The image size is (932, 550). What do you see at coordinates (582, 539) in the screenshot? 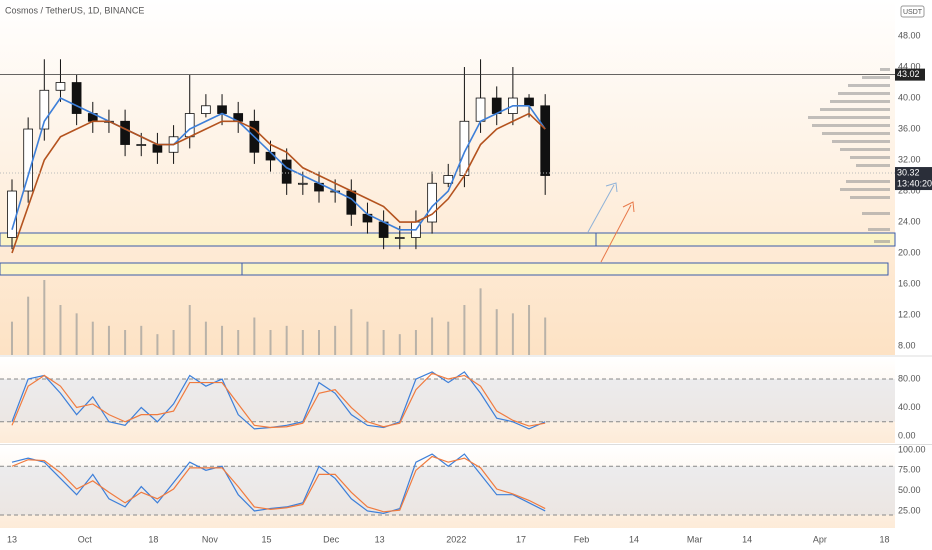
I see `x-tick-label: Feb` at bounding box center [582, 539].